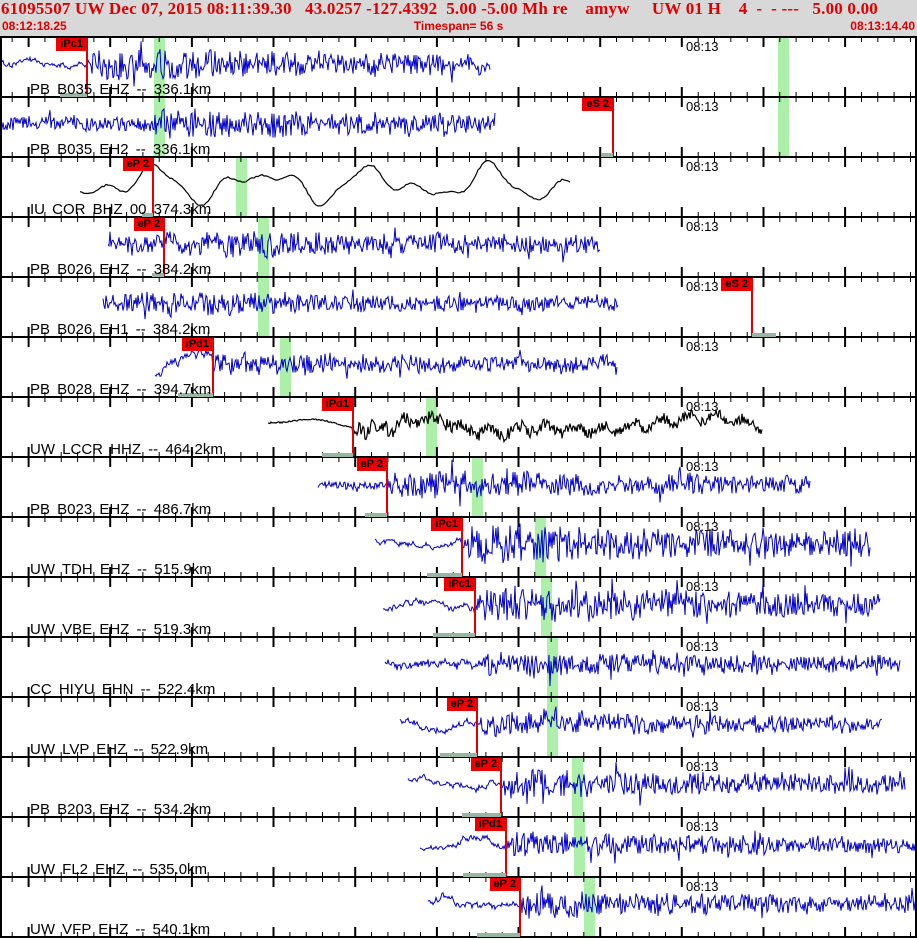  I want to click on station-label: PB B035 EHZ -- 336.1km, so click(121, 89).